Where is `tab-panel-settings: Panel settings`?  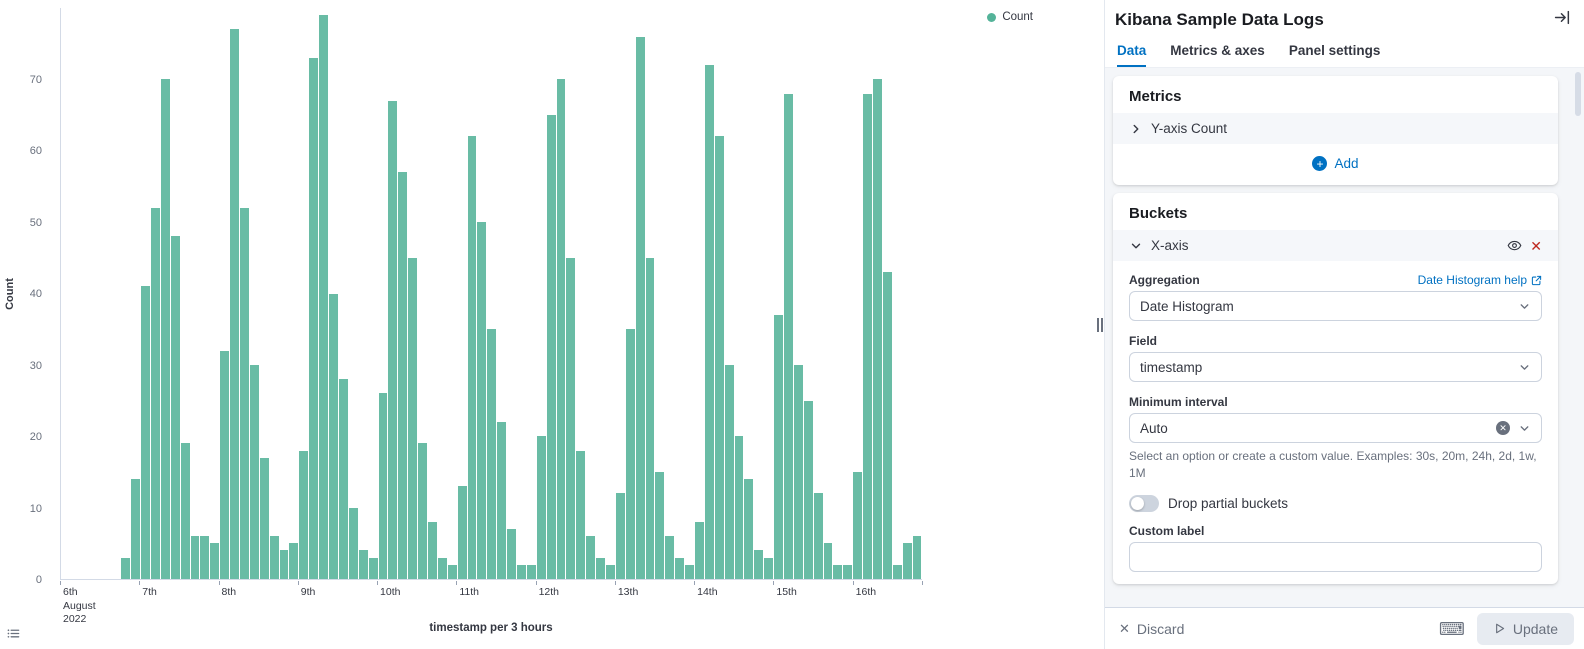
tab-panel-settings: Panel settings is located at coordinates (1334, 50).